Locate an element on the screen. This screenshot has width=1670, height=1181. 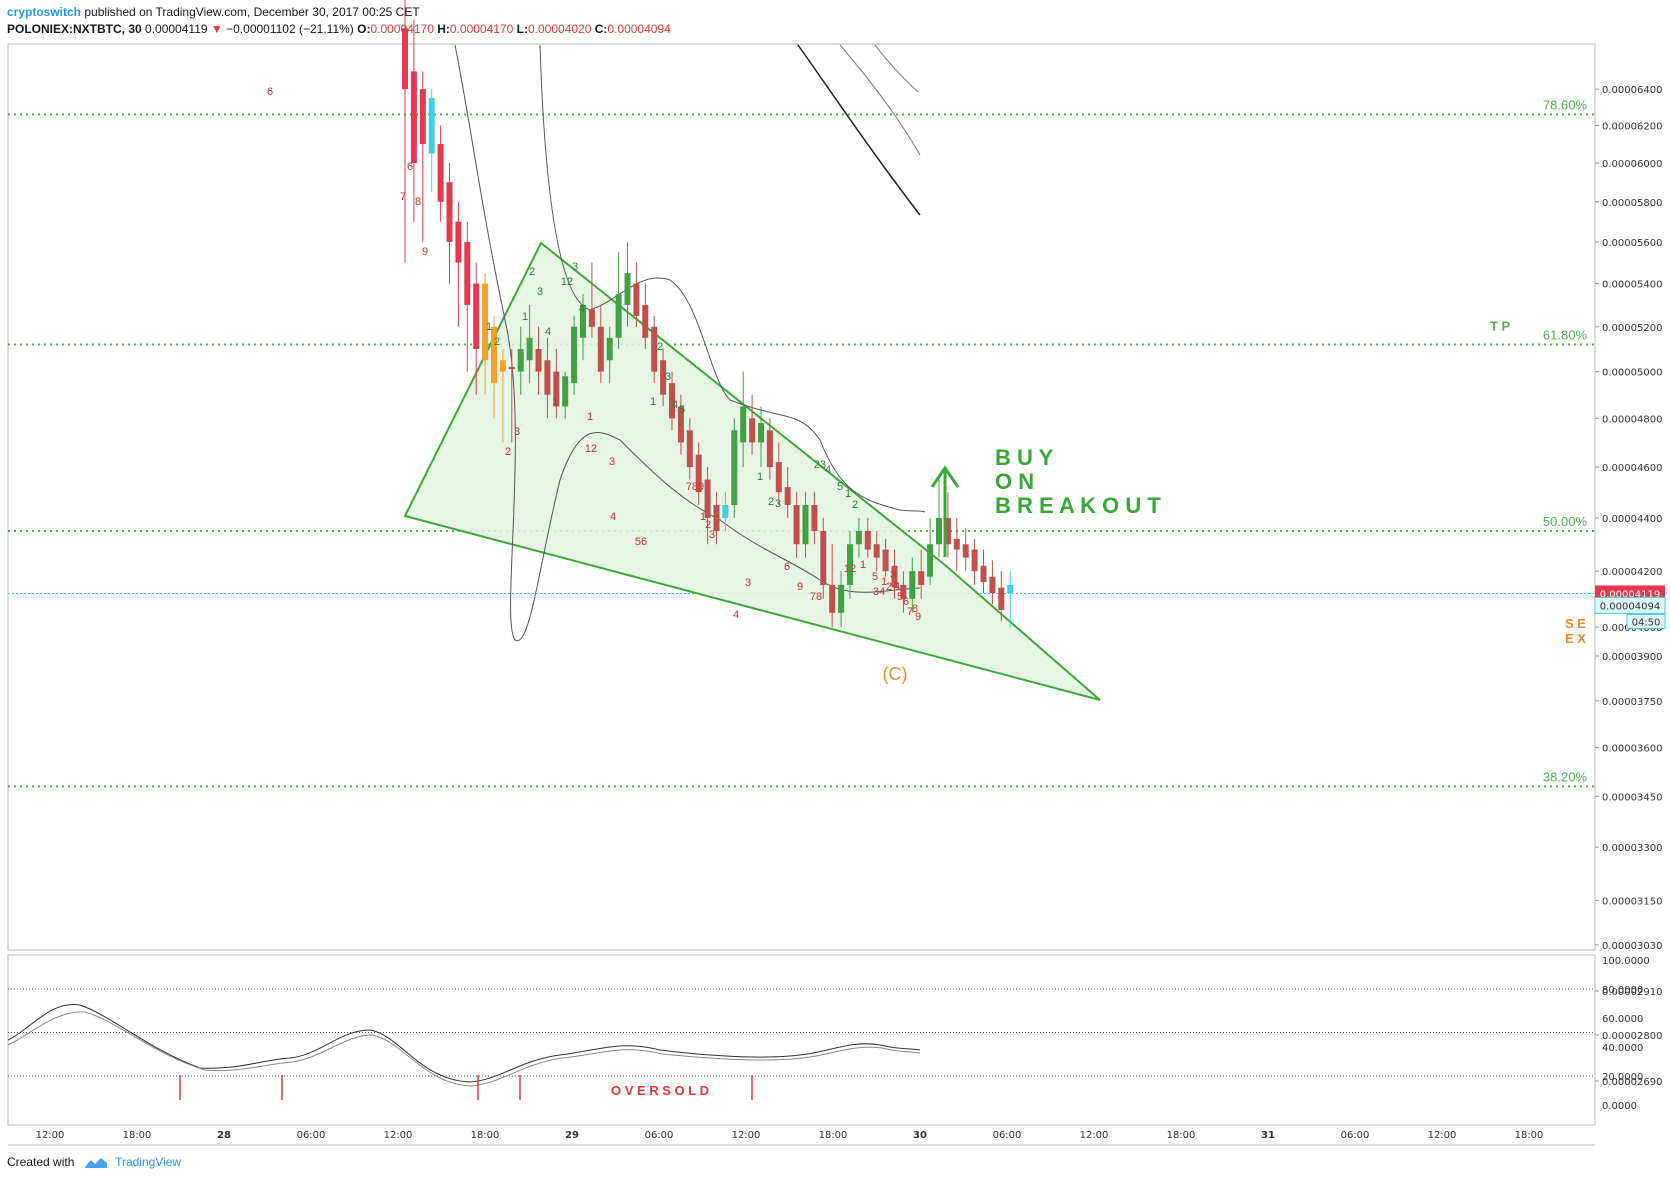
close-price-badge is located at coordinates (1630, 605).